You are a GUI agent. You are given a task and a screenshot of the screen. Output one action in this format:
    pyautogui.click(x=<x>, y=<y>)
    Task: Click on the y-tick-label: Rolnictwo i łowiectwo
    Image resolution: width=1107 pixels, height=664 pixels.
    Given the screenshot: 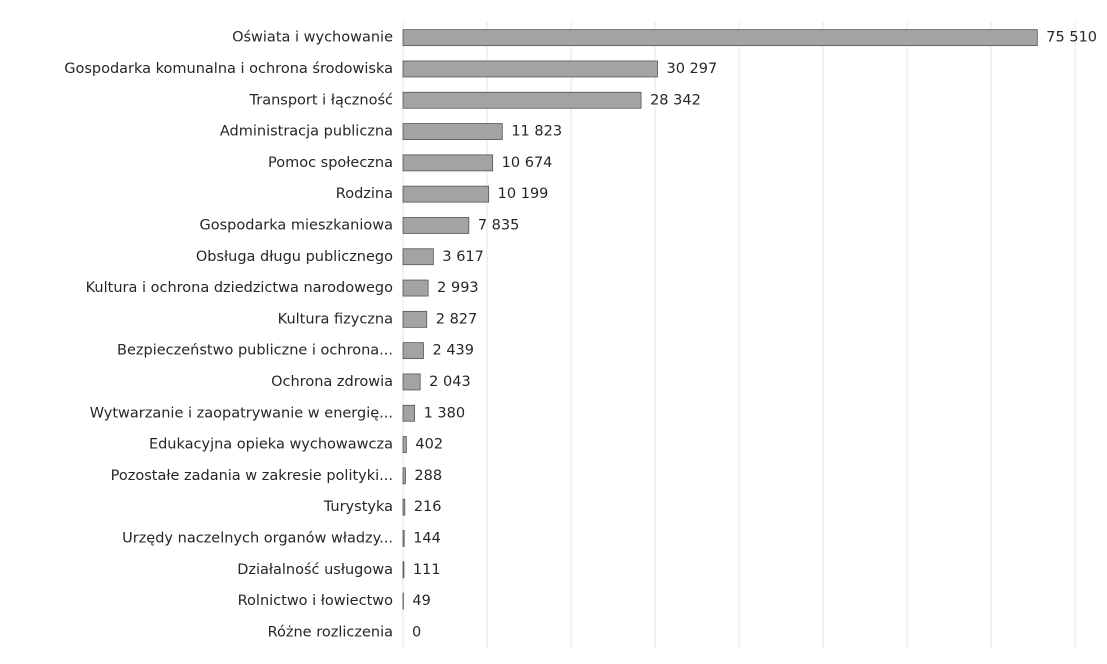 What is the action you would take?
    pyautogui.click(x=315, y=601)
    